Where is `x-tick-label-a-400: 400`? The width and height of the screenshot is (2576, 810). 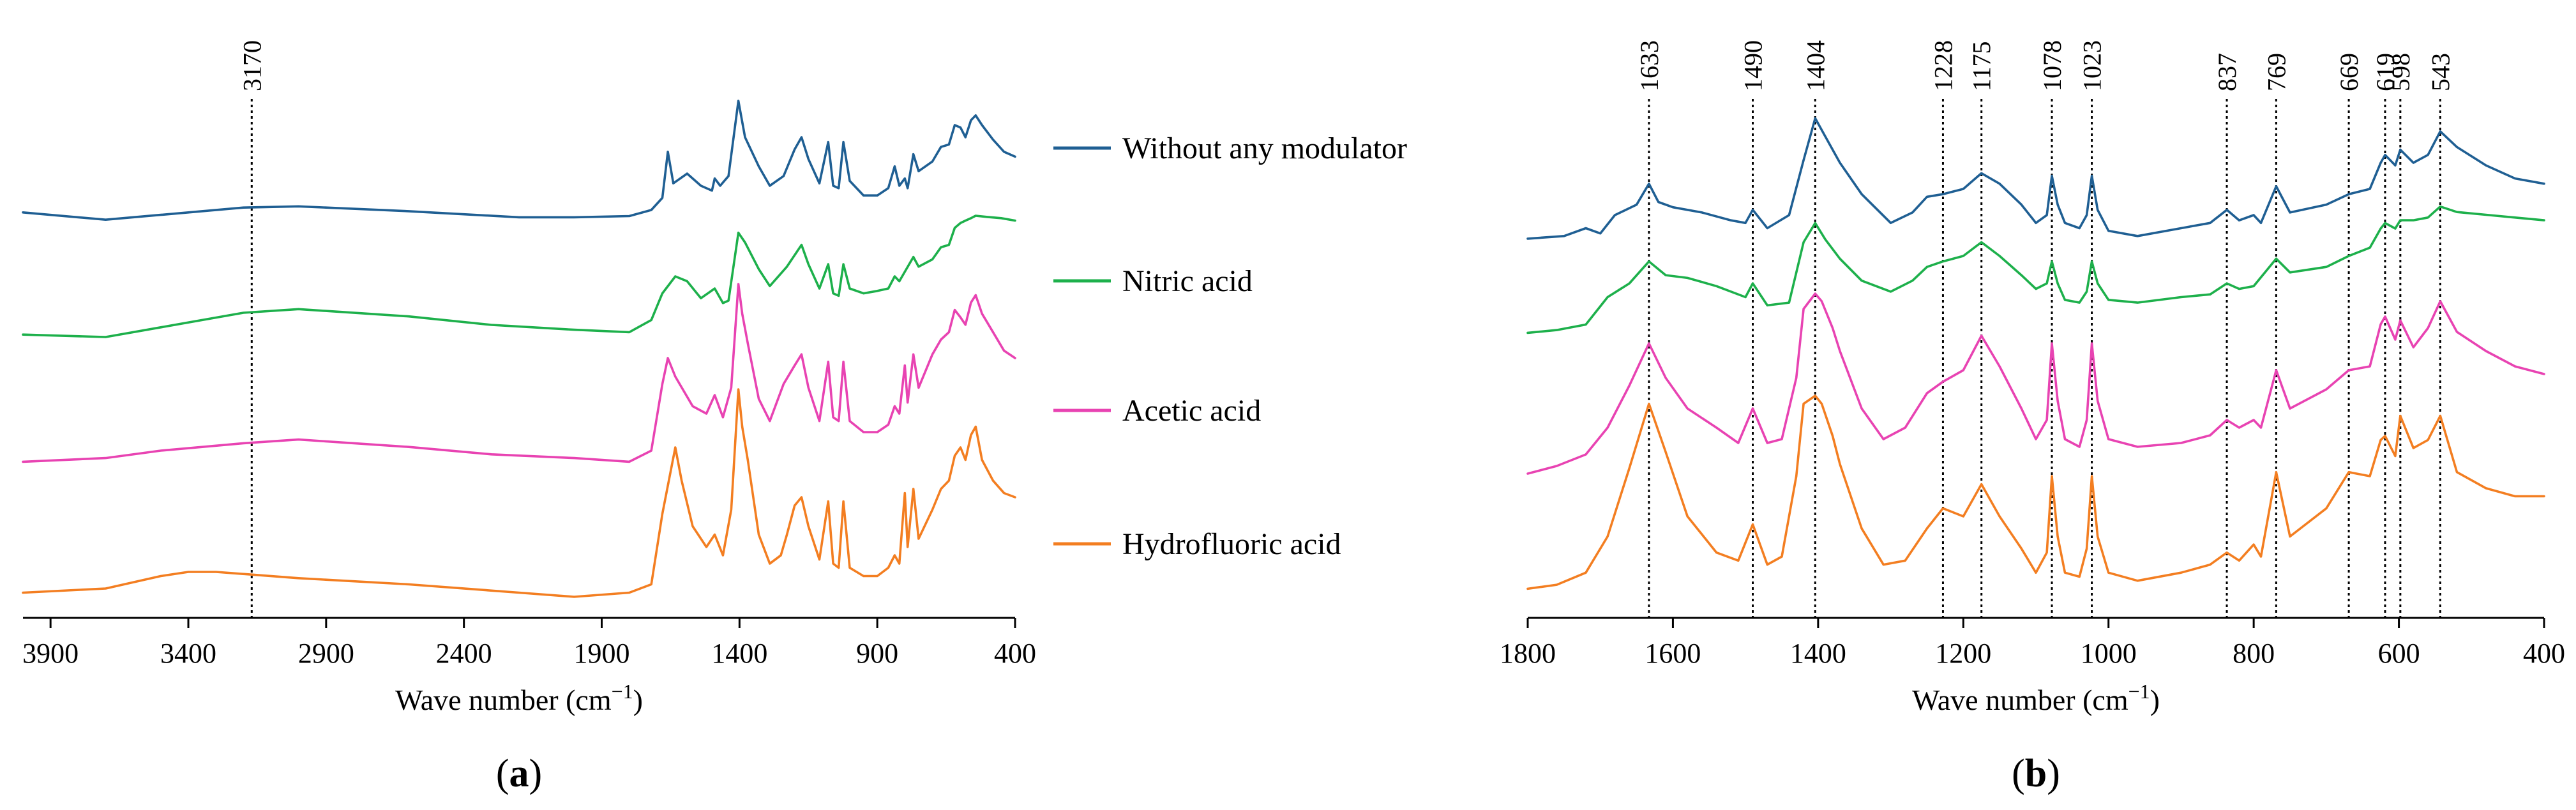
x-tick-label-a-400: 400 is located at coordinates (1015, 653).